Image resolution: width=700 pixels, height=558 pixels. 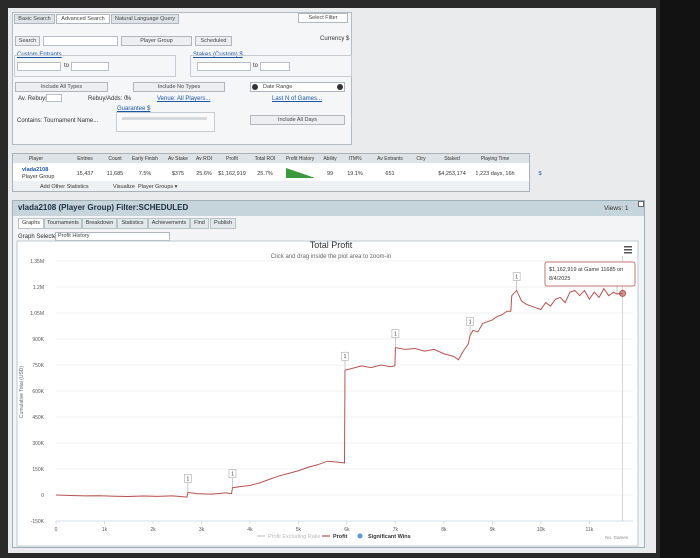 What do you see at coordinates (323, 18) in the screenshot?
I see `select-filter: Select Filter` at bounding box center [323, 18].